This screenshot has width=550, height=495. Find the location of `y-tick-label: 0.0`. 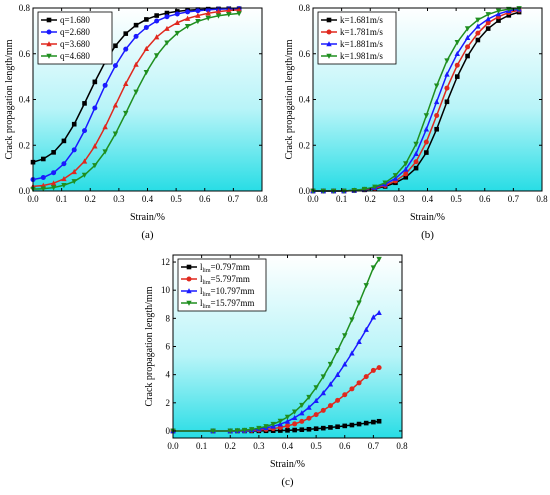

y-tick-label: 0.0 is located at coordinates (25, 191).